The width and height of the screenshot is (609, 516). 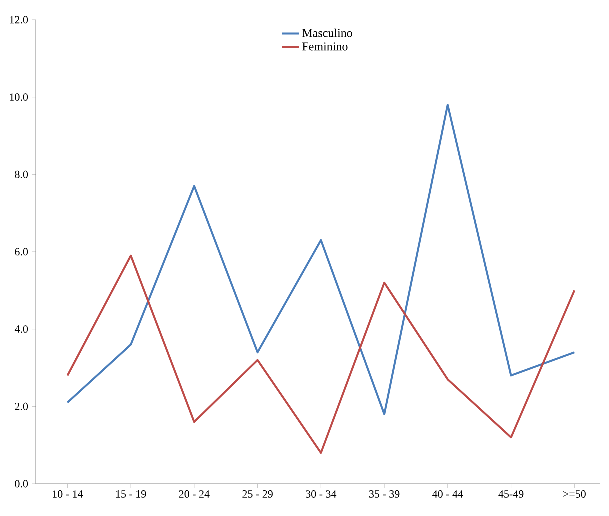 I want to click on x-tick-label: 45-49, so click(x=511, y=494).